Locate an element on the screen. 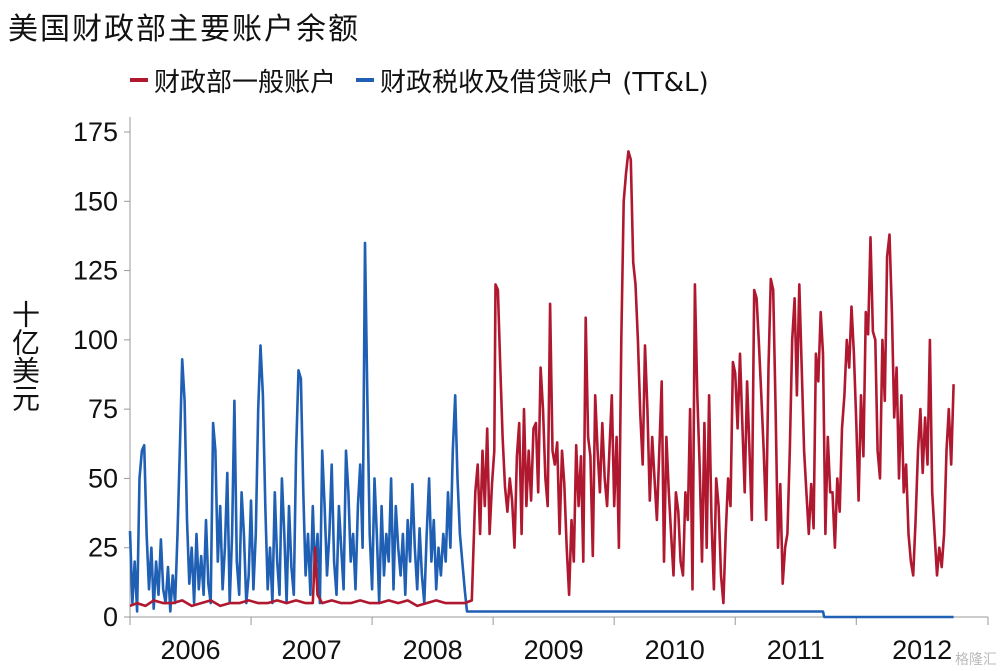  y-axis-label: 十亿美元 is located at coordinates (24, 356).